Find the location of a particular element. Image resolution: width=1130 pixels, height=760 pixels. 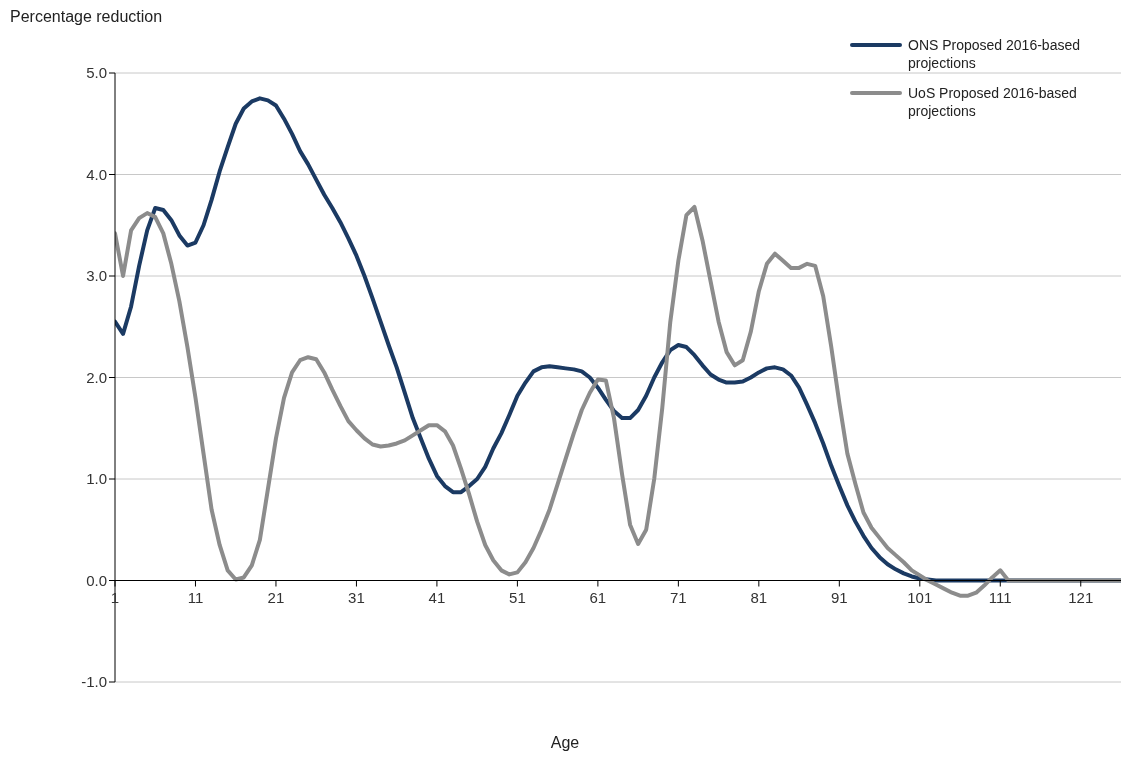

x-tick-label: 71 is located at coordinates (678, 597).